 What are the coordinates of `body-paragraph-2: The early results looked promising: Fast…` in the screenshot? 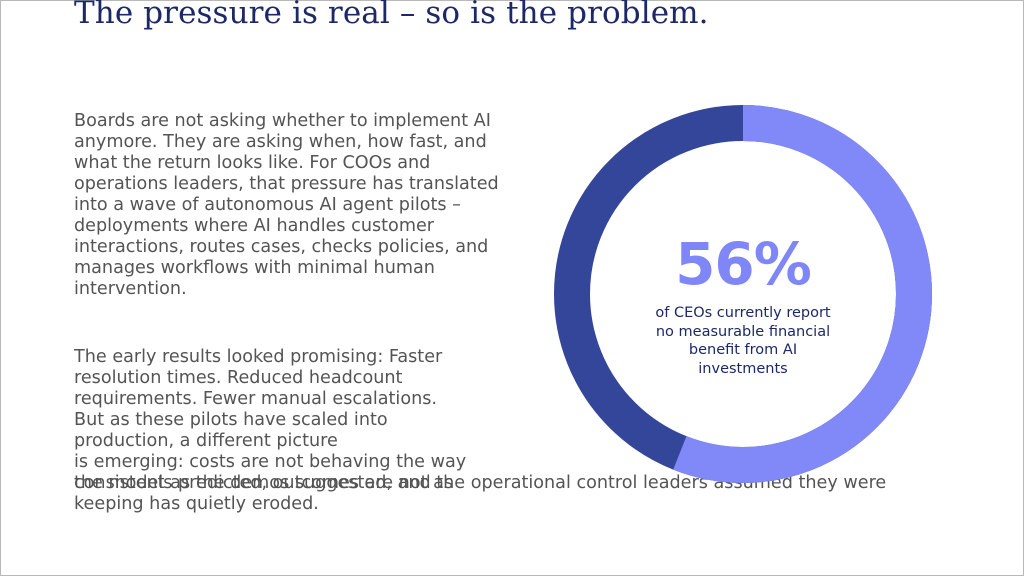 It's located at (294, 420).